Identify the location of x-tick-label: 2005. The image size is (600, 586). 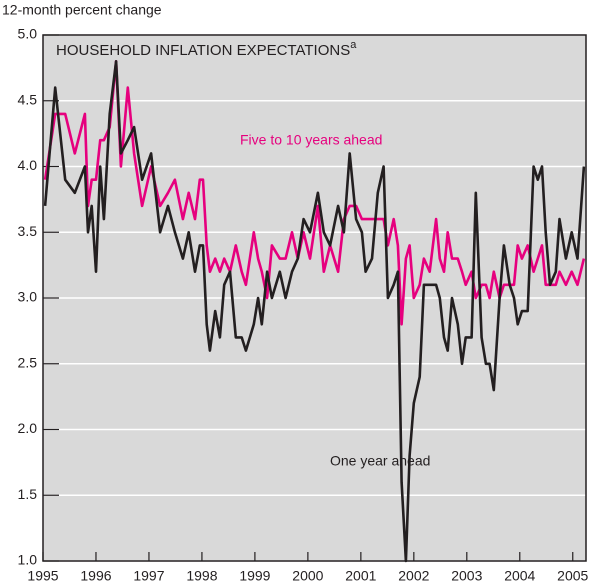
(572, 576).